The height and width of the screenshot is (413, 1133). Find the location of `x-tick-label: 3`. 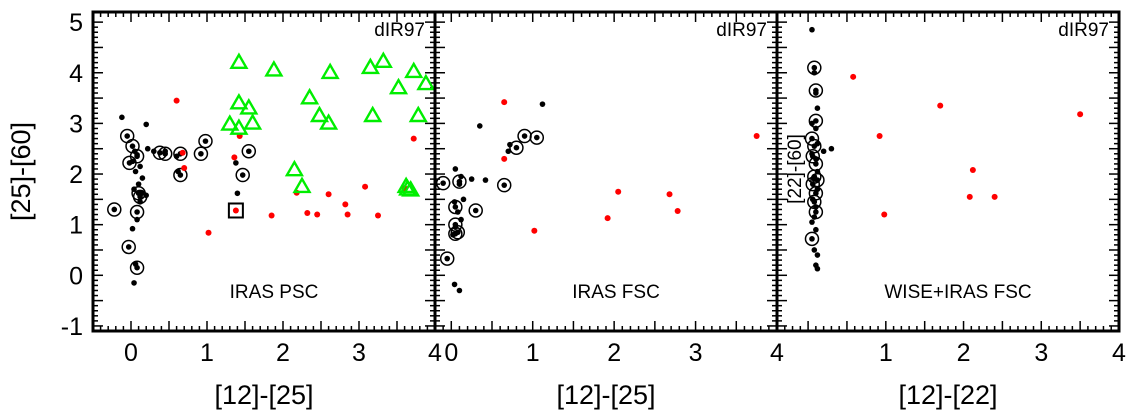

x-tick-label: 3 is located at coordinates (359, 353).